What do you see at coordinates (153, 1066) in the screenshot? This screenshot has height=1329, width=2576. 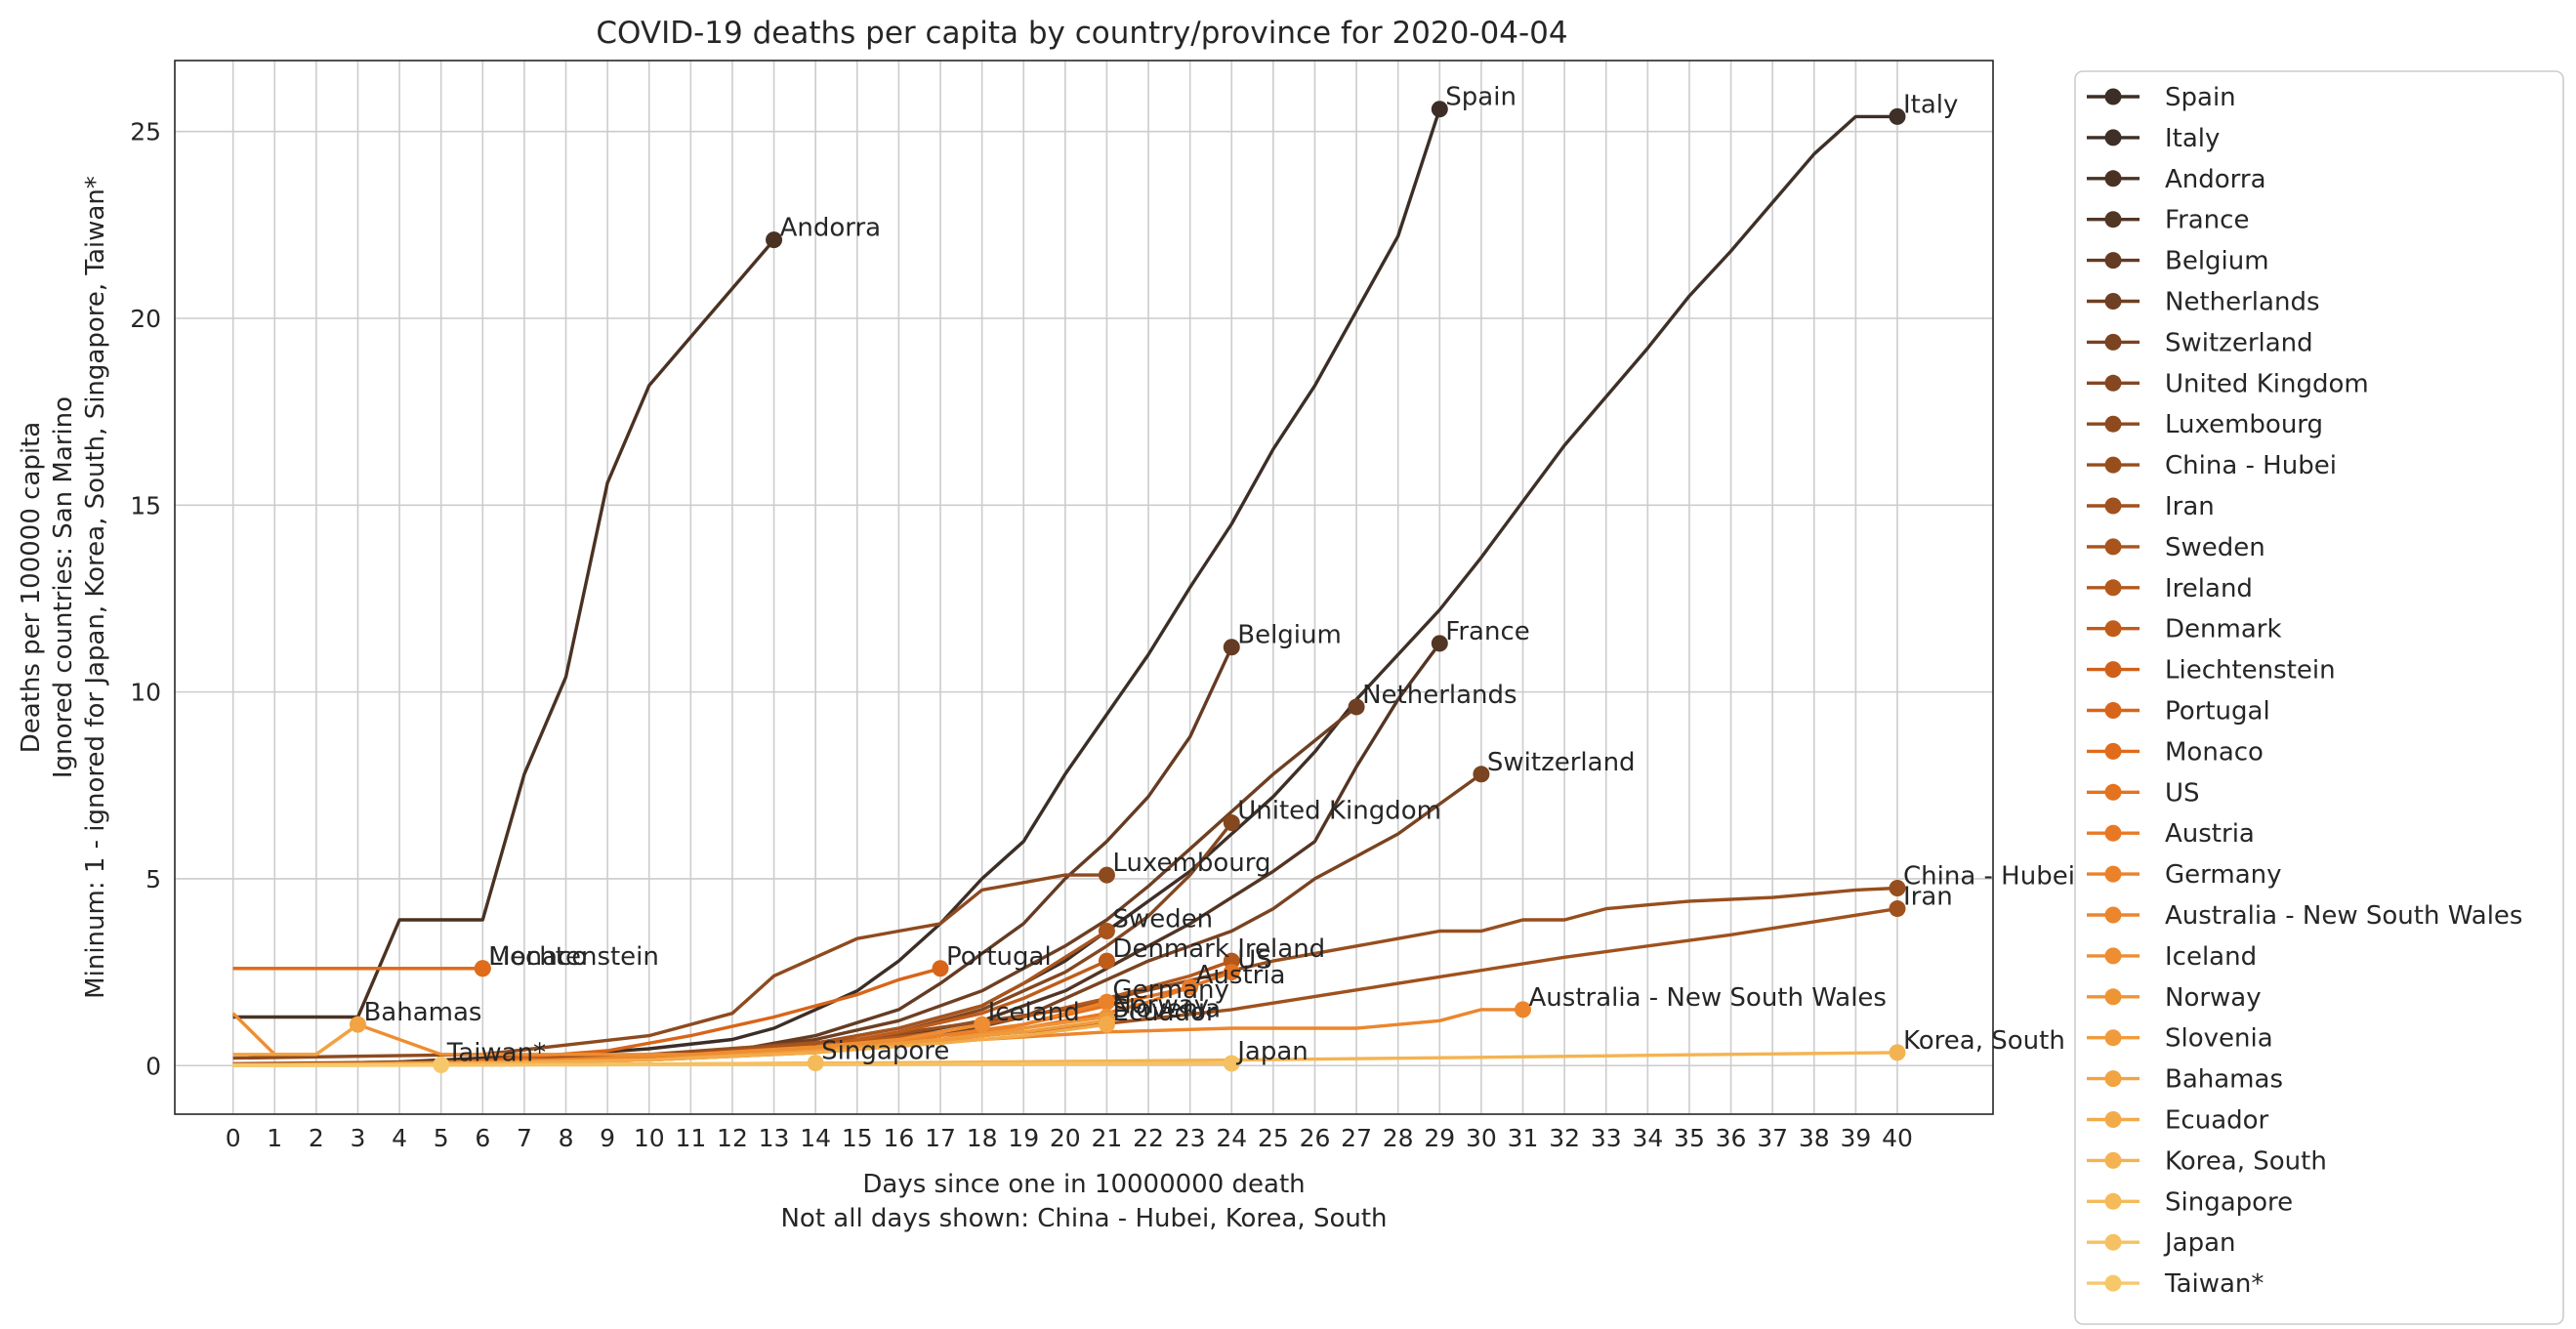 I see `y-tick-label: 0` at bounding box center [153, 1066].